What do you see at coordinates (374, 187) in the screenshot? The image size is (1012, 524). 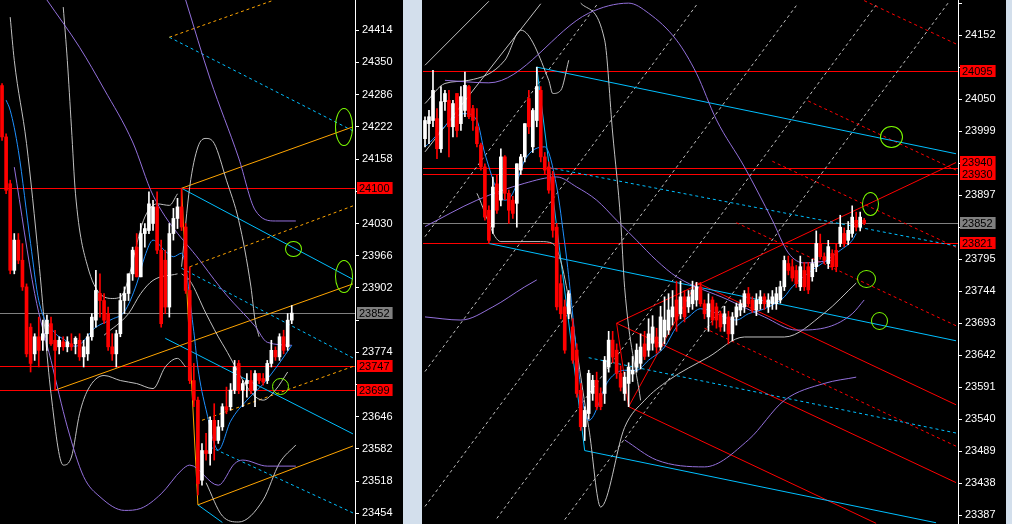 I see `ref-line-label: 24100` at bounding box center [374, 187].